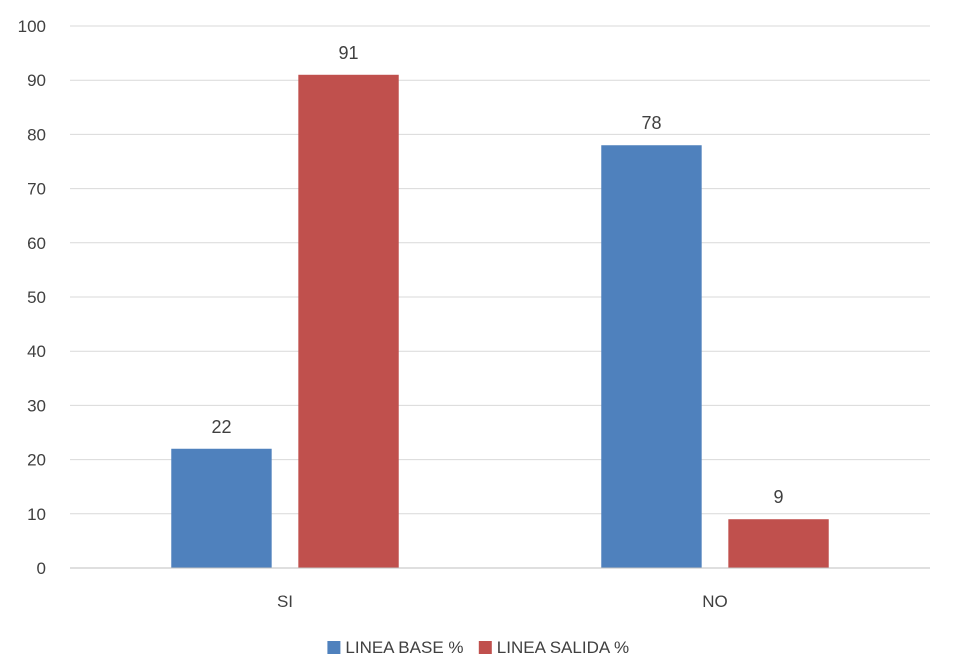 The width and height of the screenshot is (954, 662). Describe the element at coordinates (36, 80) in the screenshot. I see `y-tick-label: 90` at that location.